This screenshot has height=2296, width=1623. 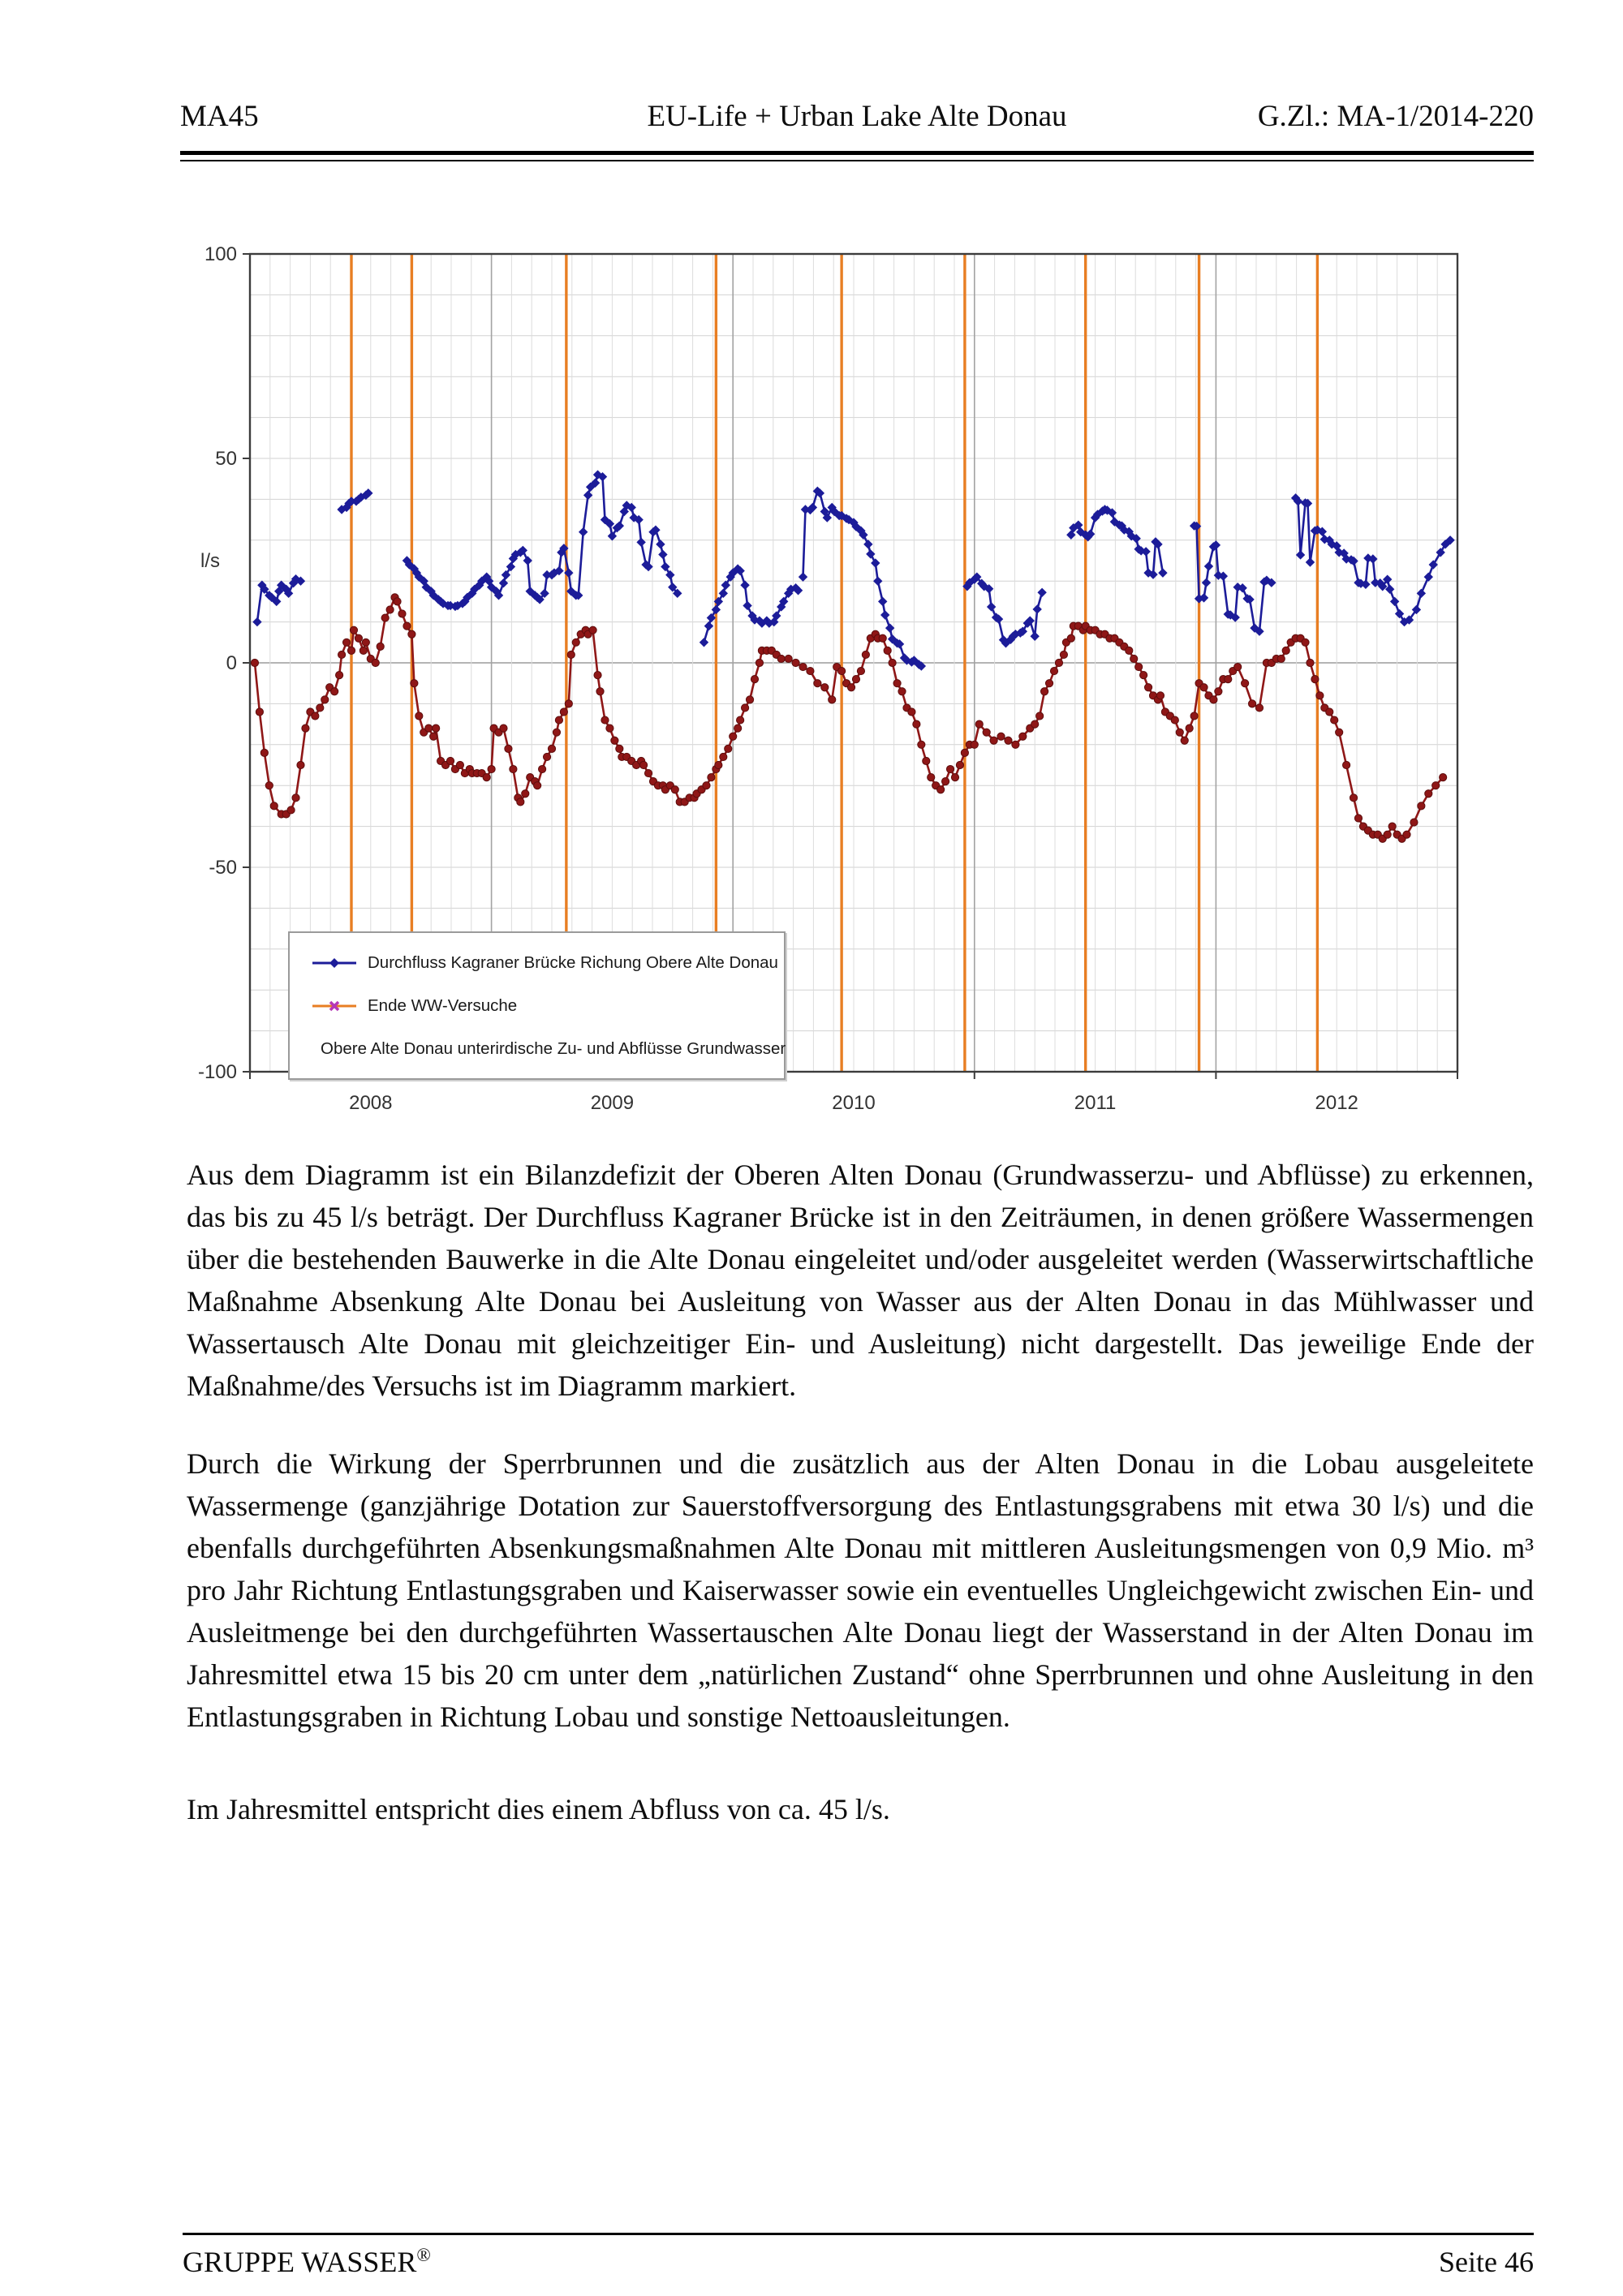 What do you see at coordinates (547, 1006) in the screenshot?
I see `legend-item-ende-ww-versuche: Ende WW-Versuche` at bounding box center [547, 1006].